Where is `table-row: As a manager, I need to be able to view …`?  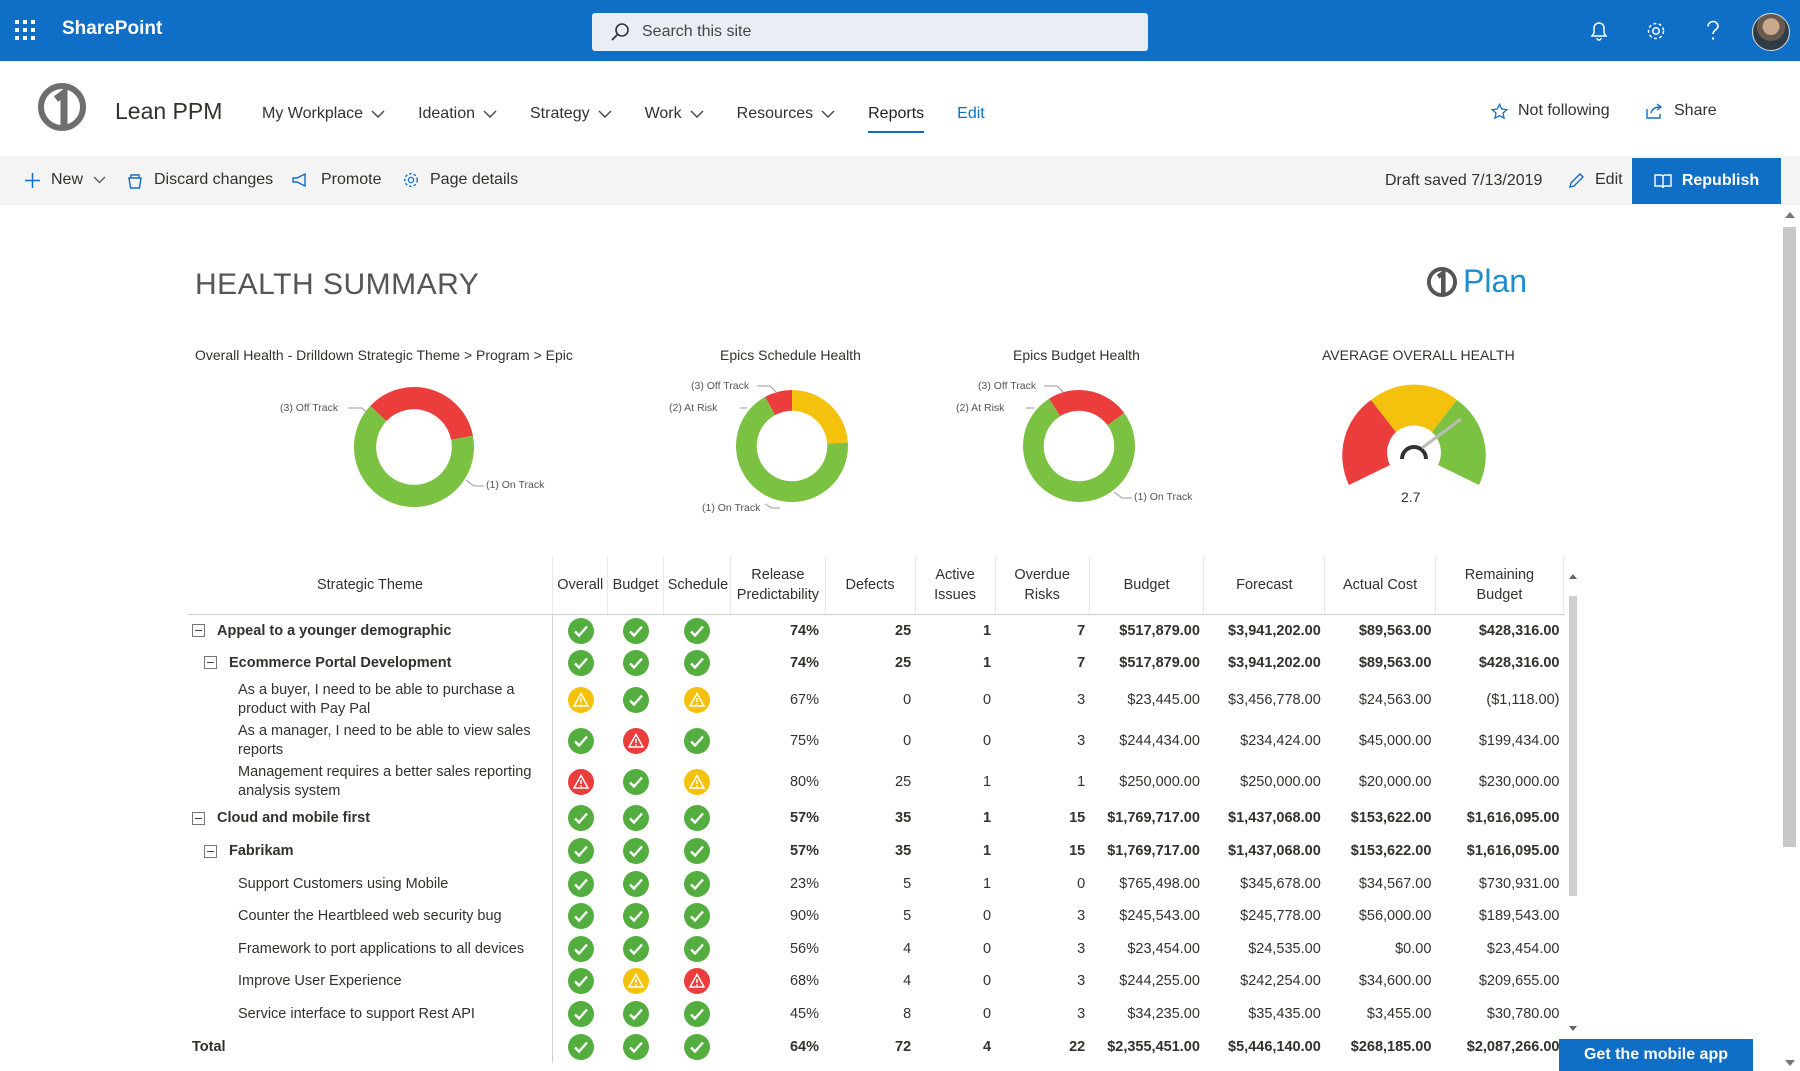 table-row: As a manager, I need to be able to view … is located at coordinates (876, 741).